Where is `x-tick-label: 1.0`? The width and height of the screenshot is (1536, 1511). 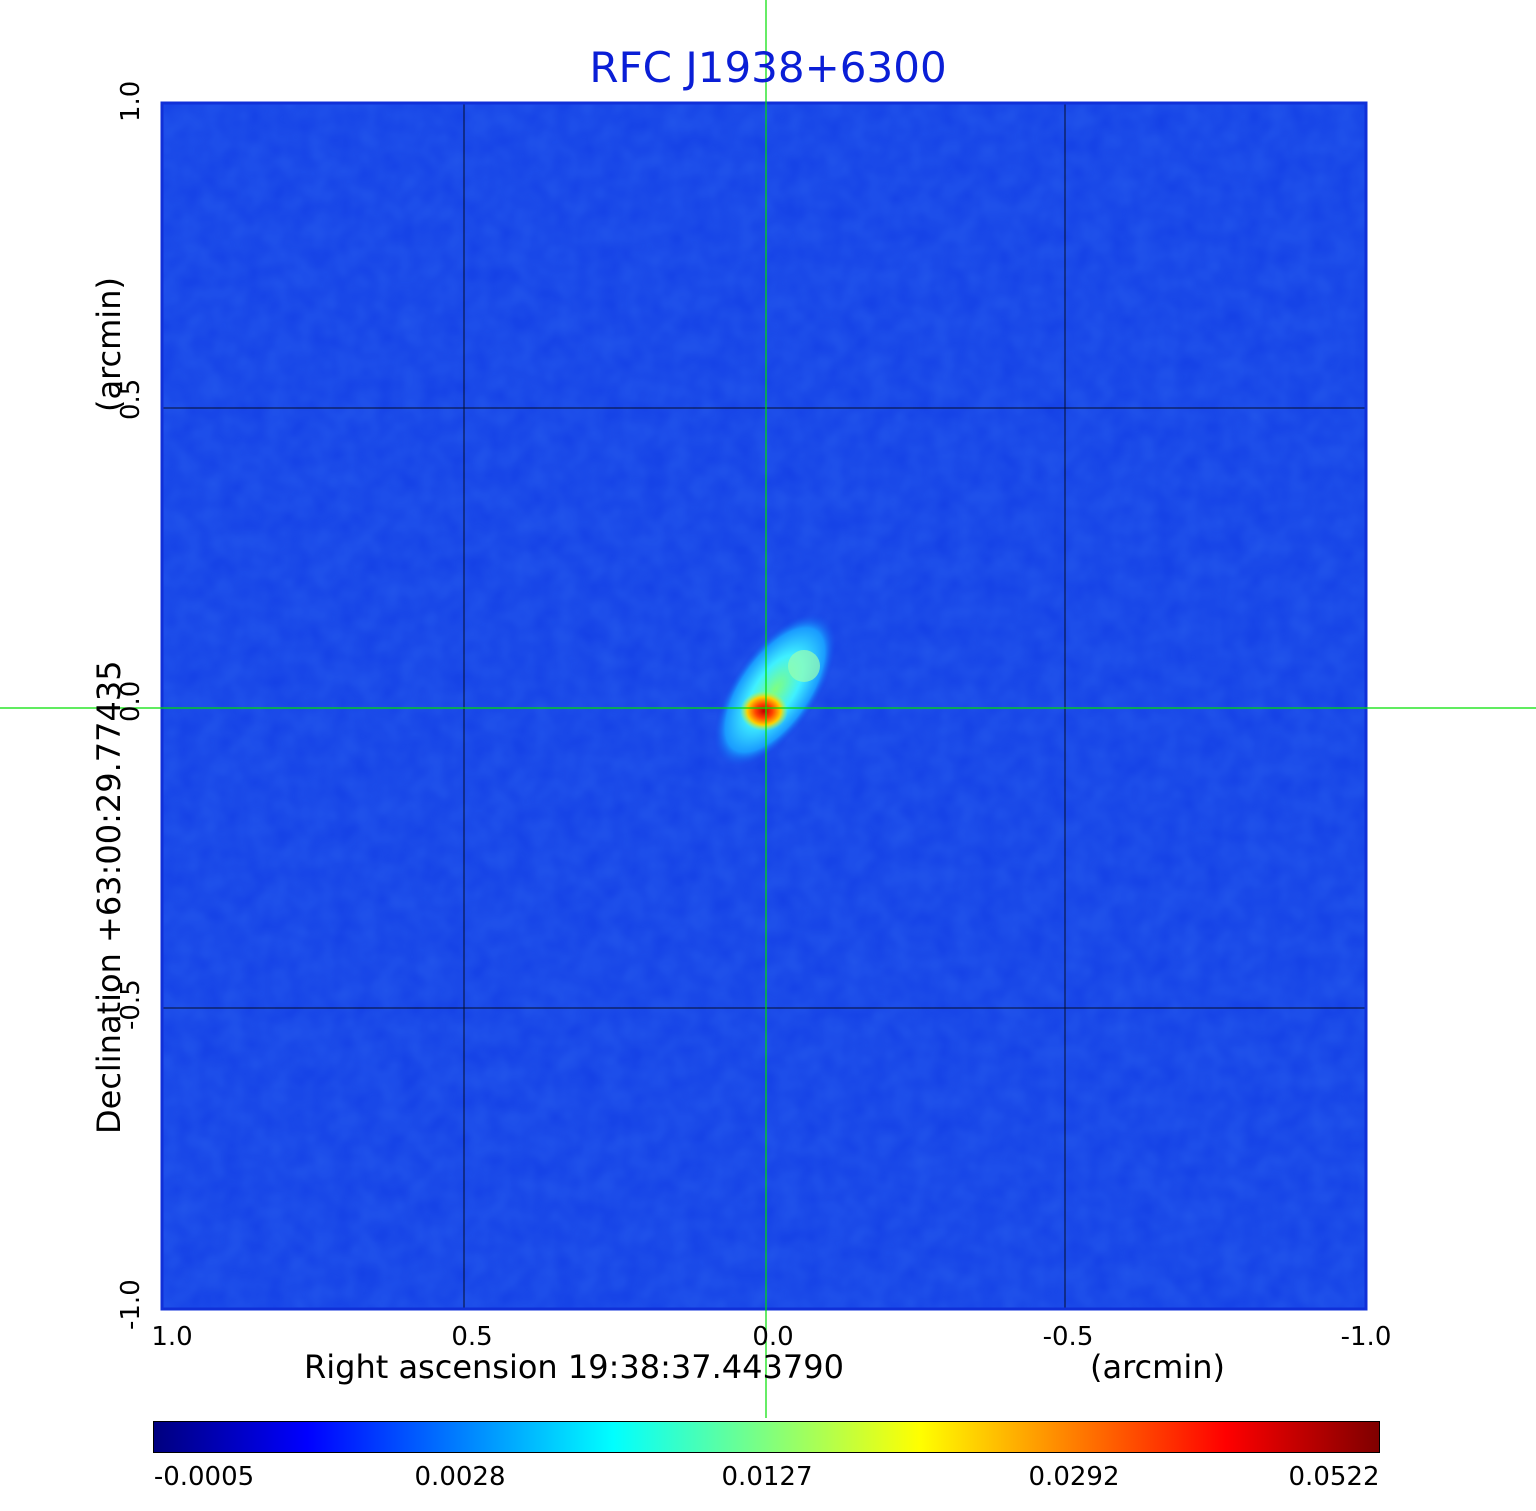
x-tick-label: 1.0 is located at coordinates (172, 1337).